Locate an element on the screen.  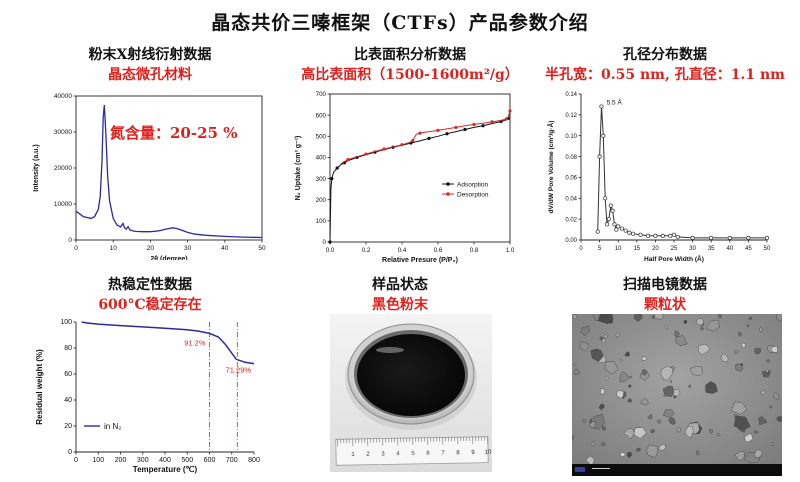
sample-panel-subtitle: 黑色粉末 is located at coordinates (400, 305).